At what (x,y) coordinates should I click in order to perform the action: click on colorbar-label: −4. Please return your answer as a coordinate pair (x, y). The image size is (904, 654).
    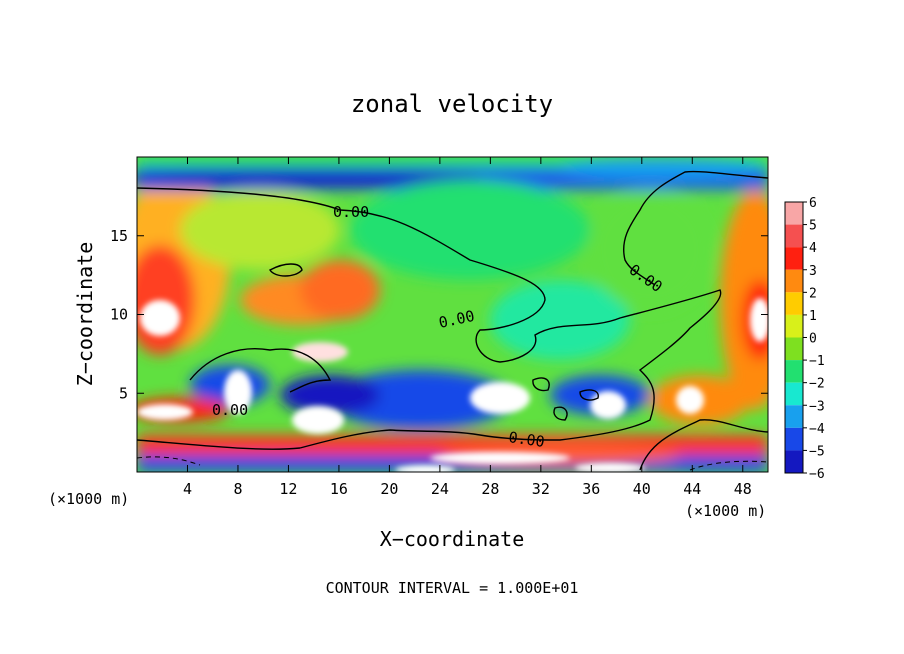
    Looking at the image, I should click on (817, 429).